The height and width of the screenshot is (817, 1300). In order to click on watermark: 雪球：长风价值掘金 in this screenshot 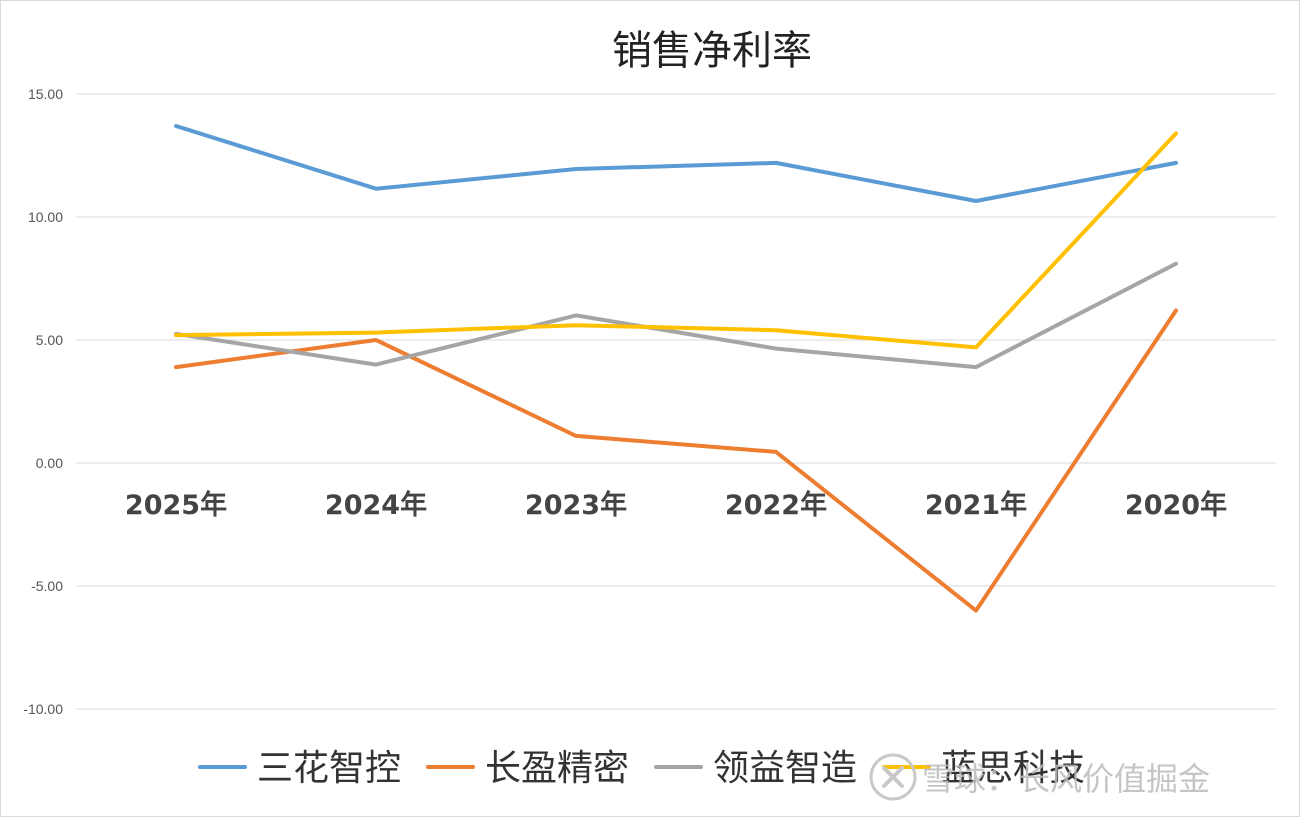, I will do `click(1039, 777)`.